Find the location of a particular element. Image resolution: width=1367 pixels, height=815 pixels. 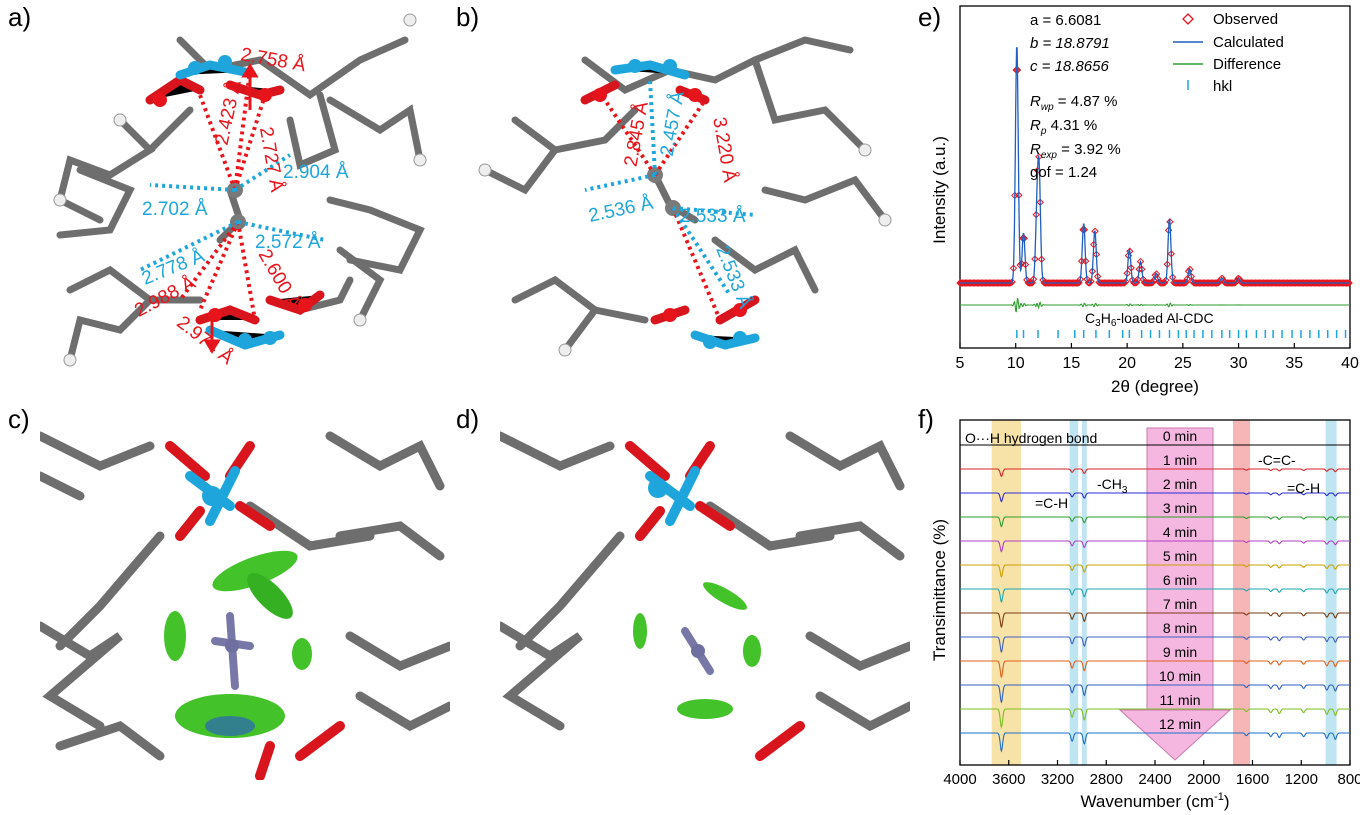

param-gof: gof = 1.24 is located at coordinates (1063, 172).